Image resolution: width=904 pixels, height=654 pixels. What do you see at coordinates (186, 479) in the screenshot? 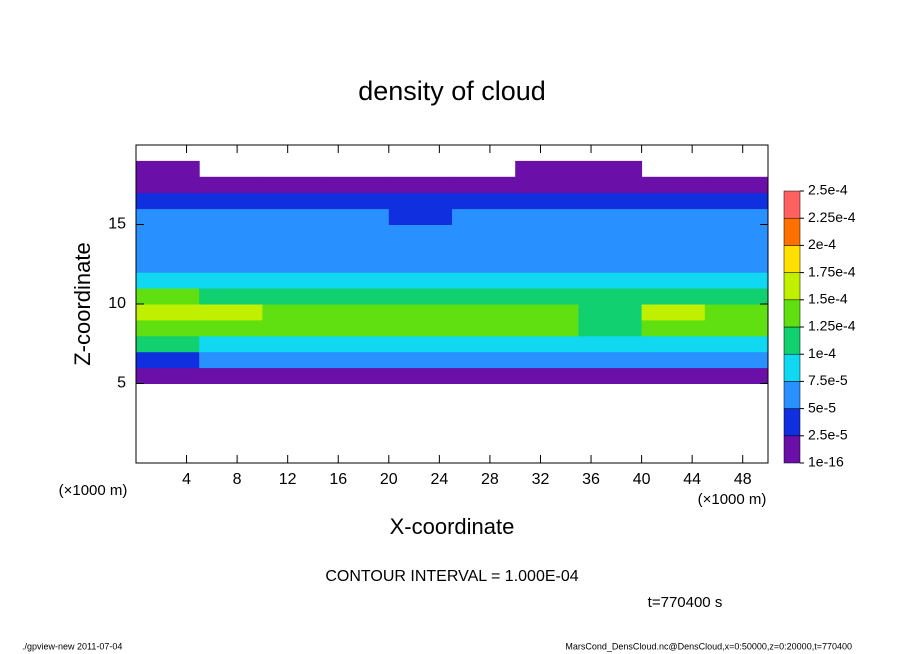
I see `x-tick-label: 4` at bounding box center [186, 479].